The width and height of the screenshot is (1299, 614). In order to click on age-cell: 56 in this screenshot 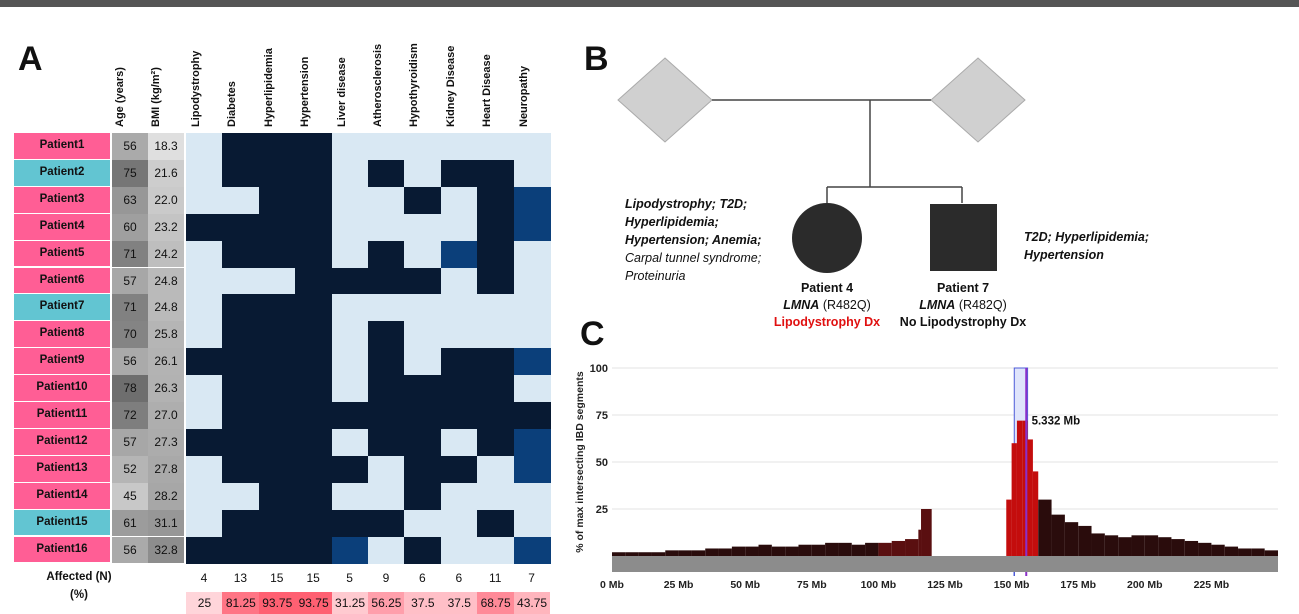, I will do `click(130, 550)`.